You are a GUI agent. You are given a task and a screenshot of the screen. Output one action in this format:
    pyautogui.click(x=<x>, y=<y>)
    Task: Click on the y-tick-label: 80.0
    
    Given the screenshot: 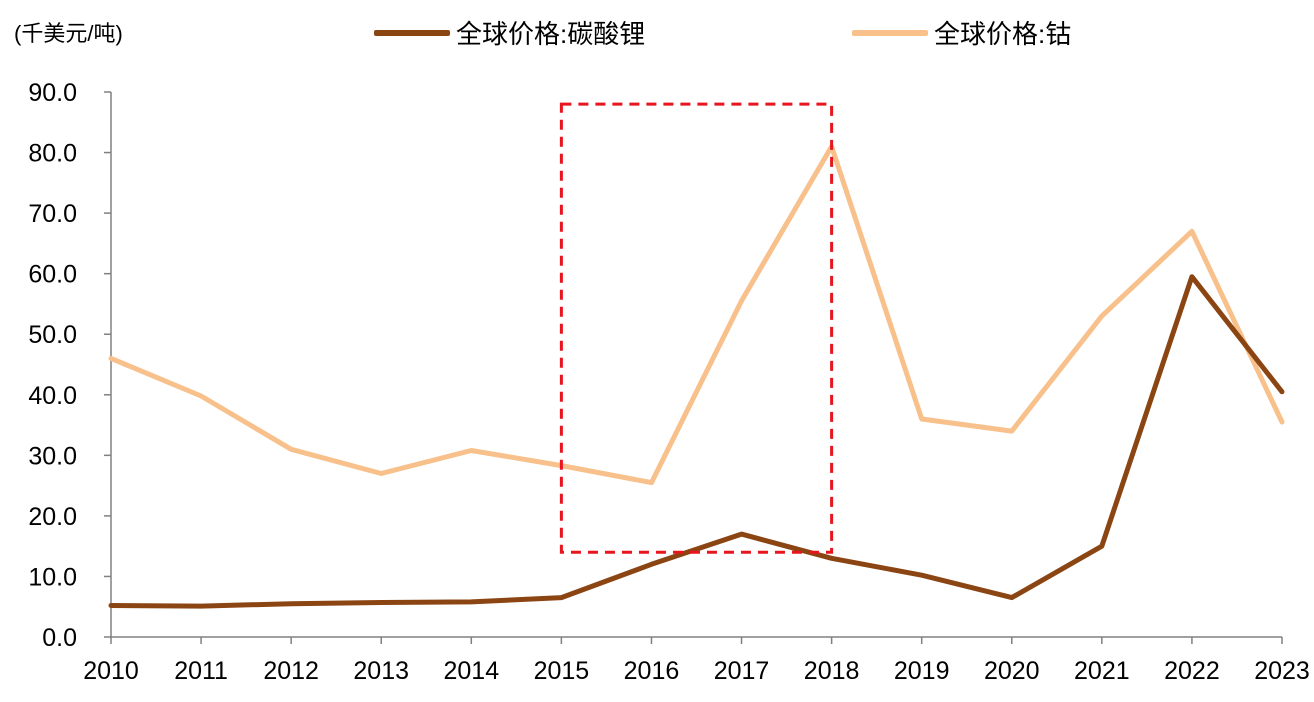 What is the action you would take?
    pyautogui.click(x=52, y=154)
    